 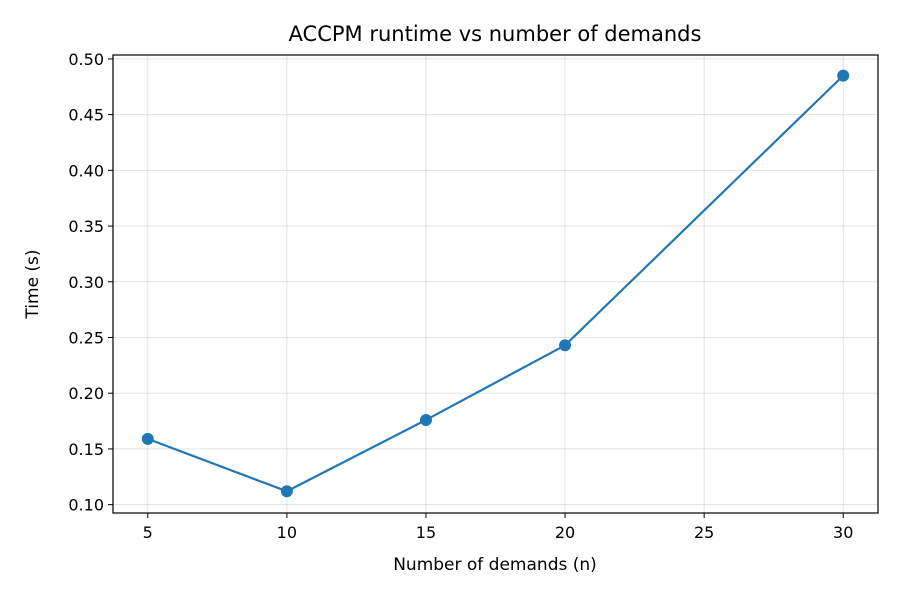 What do you see at coordinates (843, 532) in the screenshot?
I see `x-tick-label: 30` at bounding box center [843, 532].